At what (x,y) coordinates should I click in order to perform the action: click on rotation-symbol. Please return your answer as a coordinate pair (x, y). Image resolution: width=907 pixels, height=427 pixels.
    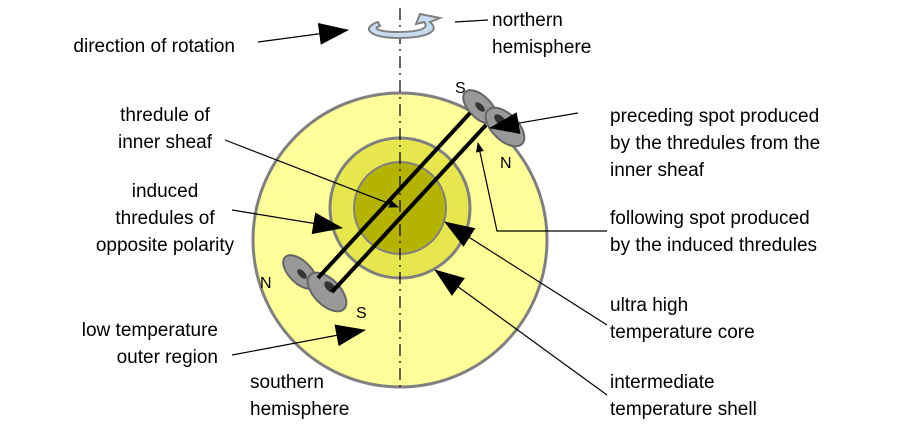
    Looking at the image, I should click on (406, 26).